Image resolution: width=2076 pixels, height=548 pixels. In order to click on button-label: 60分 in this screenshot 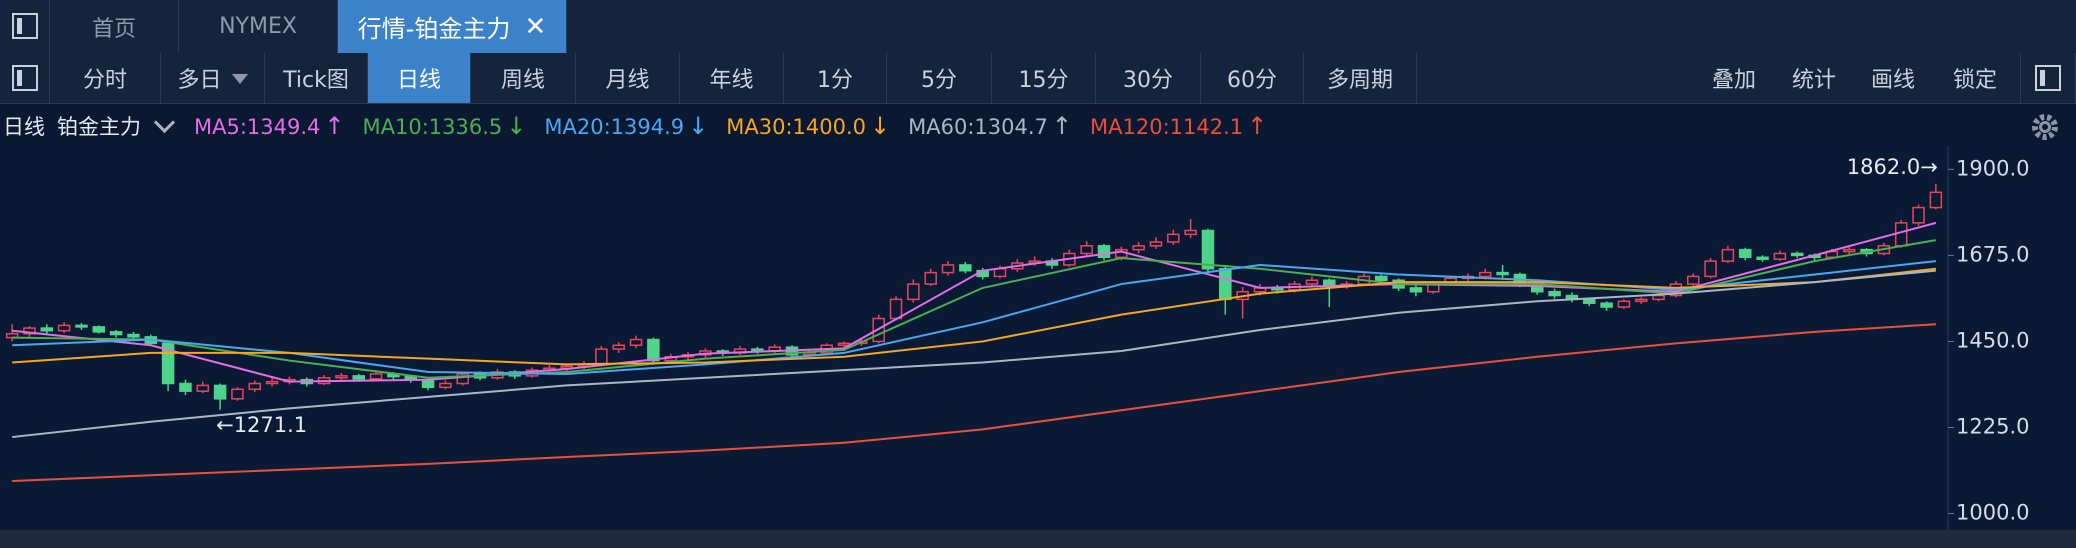, I will do `click(1252, 80)`.